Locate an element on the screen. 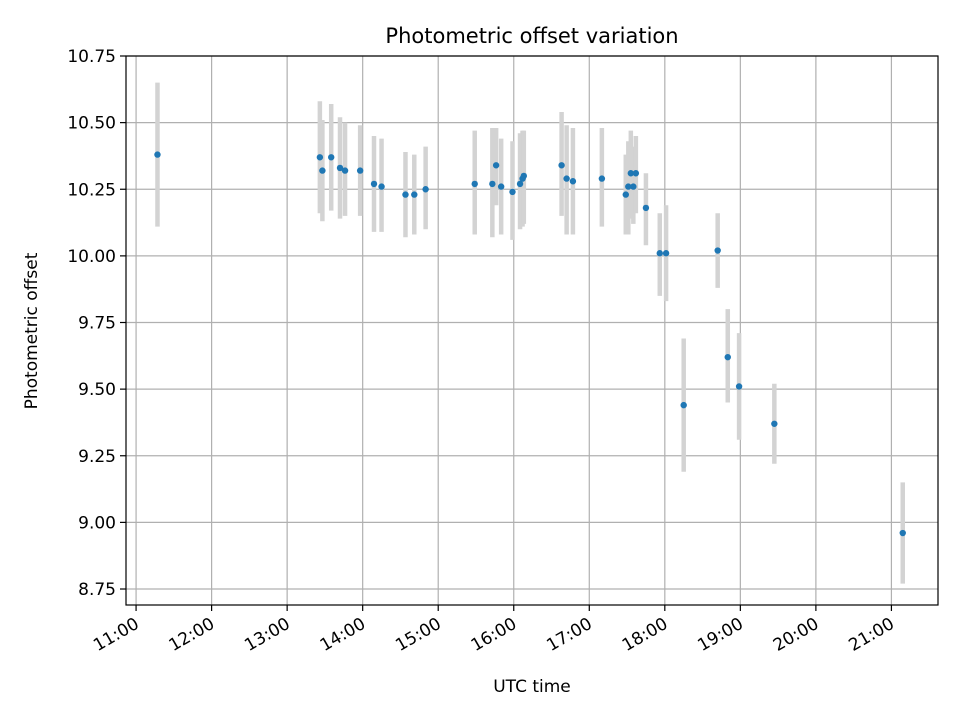  x-axis-title: UTC time is located at coordinates (532, 687).